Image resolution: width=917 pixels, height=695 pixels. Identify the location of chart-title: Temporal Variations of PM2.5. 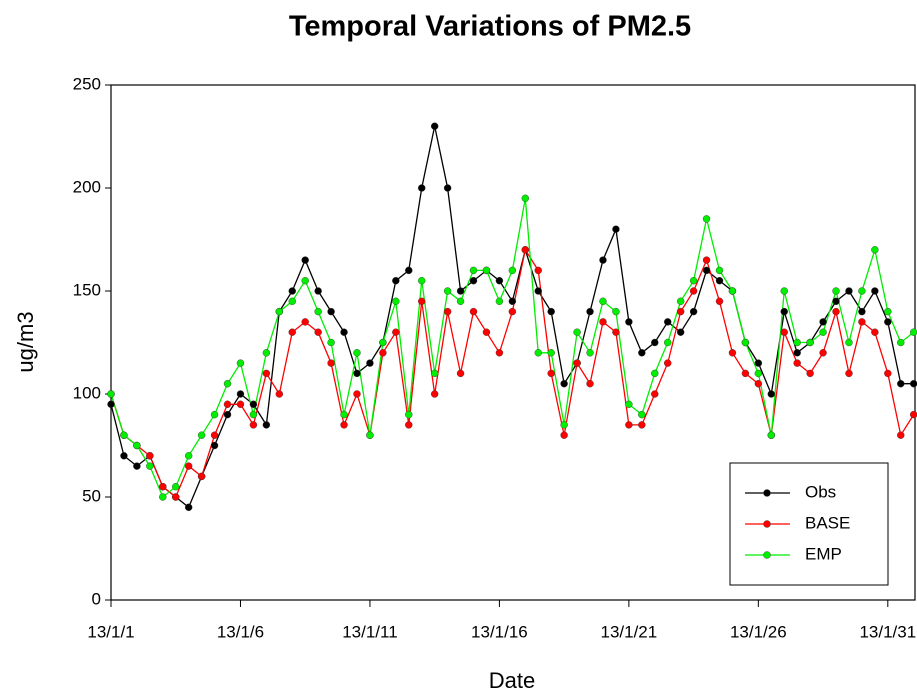
(490, 27).